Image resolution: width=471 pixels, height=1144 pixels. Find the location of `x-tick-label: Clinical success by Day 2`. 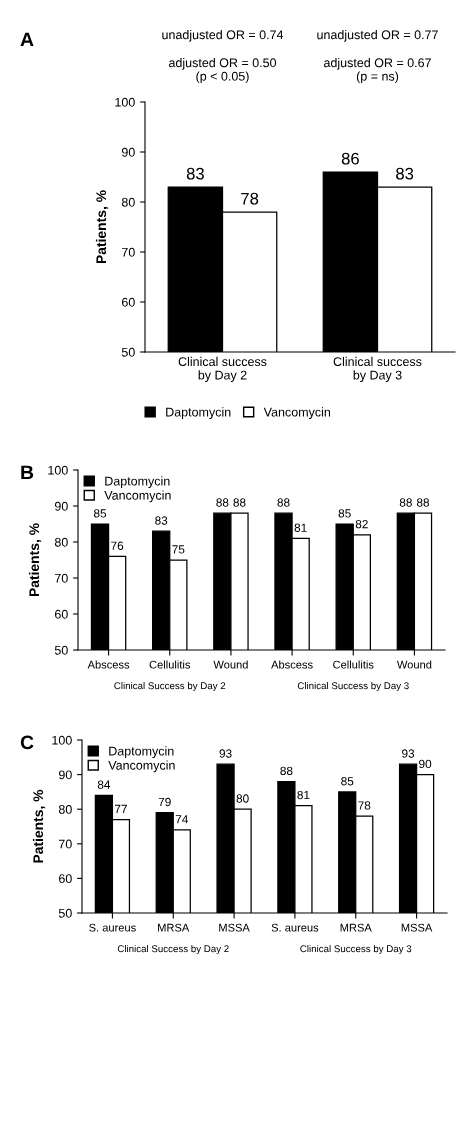

x-tick-label: Clinical success by Day 2 is located at coordinates (222, 369).